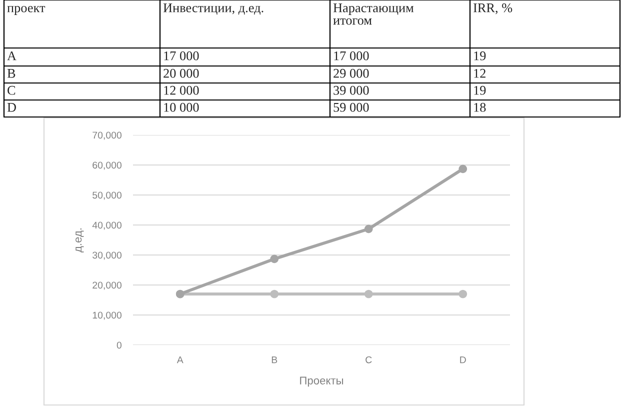 Image resolution: width=624 pixels, height=408 pixels. What do you see at coordinates (107, 286) in the screenshot?
I see `y-tick-label: 20,000` at bounding box center [107, 286].